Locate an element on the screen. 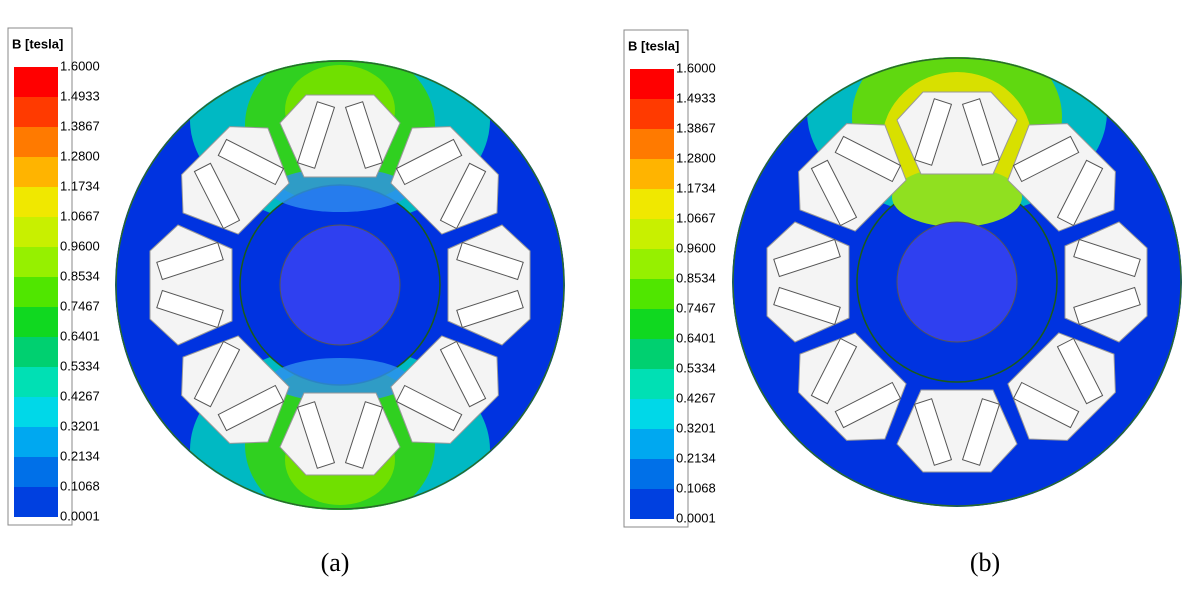 The image size is (1195, 589). shaft is located at coordinates (957, 282).